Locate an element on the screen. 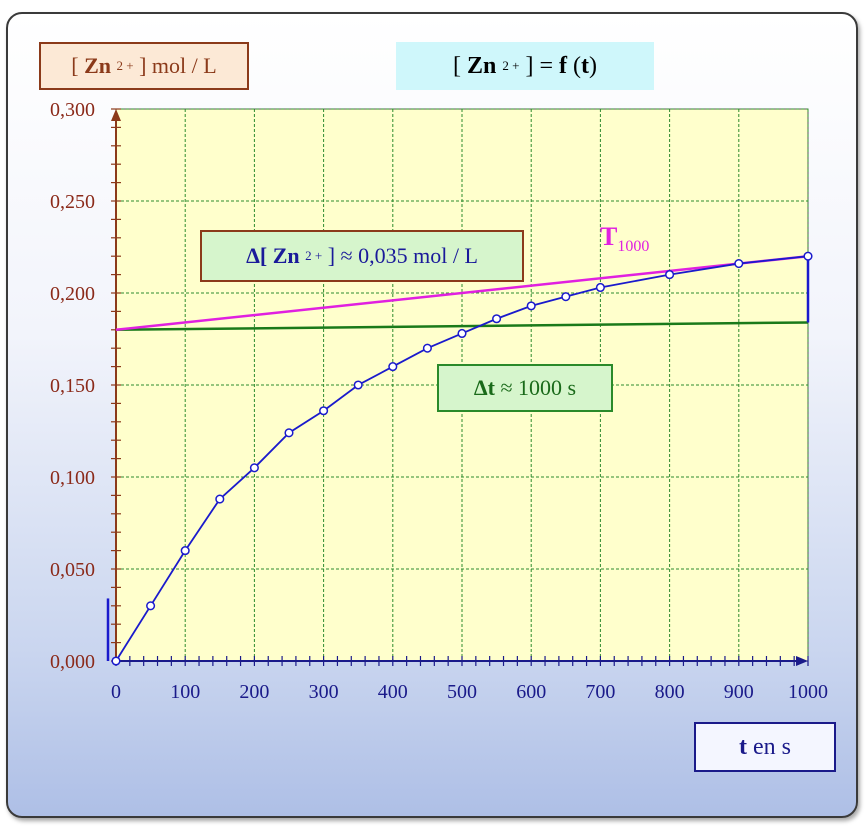  x-tick-label: 100 is located at coordinates (185, 692).